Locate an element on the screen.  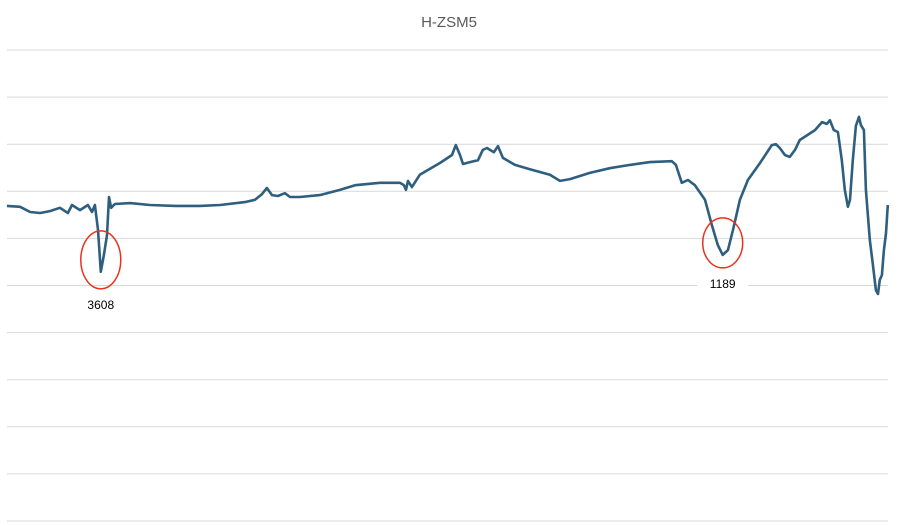
annotations: 3608 1189 is located at coordinates (411, 265).